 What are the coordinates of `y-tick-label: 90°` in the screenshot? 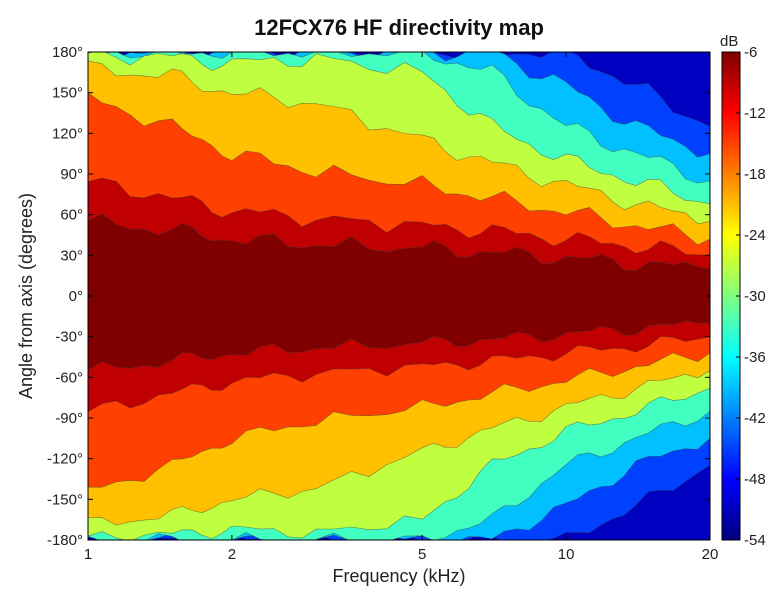 It's located at (71, 174).